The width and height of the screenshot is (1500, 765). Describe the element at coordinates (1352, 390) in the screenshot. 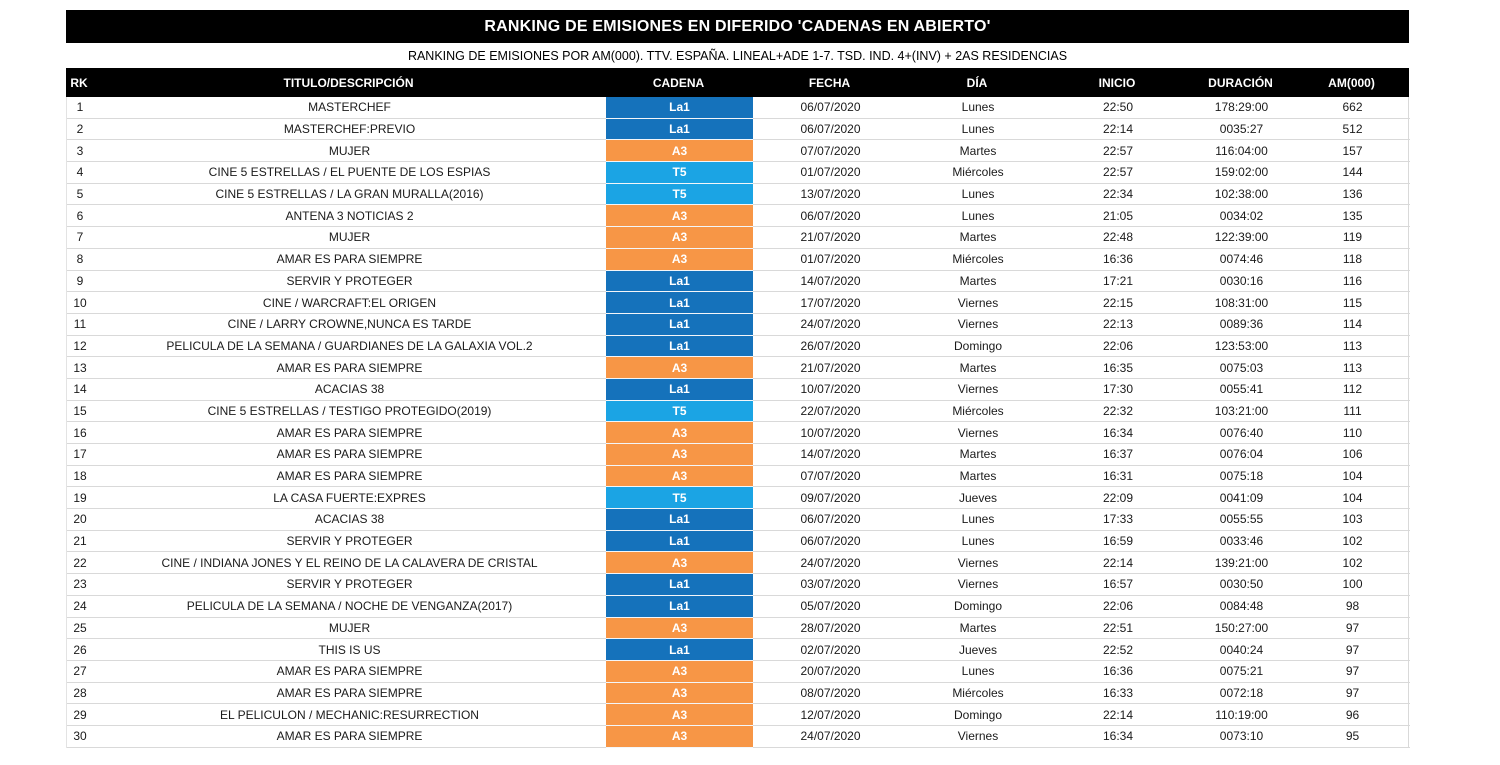

I see `cell-am000: 112` at that location.